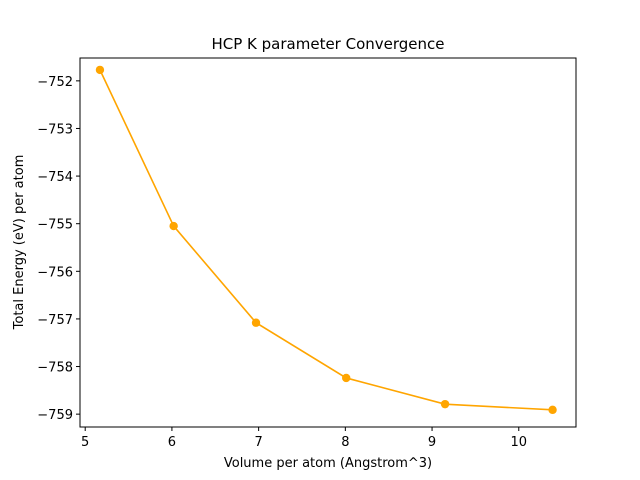 This screenshot has height=480, width=640. What do you see at coordinates (345, 442) in the screenshot?
I see `x-tick-label: 8` at bounding box center [345, 442].